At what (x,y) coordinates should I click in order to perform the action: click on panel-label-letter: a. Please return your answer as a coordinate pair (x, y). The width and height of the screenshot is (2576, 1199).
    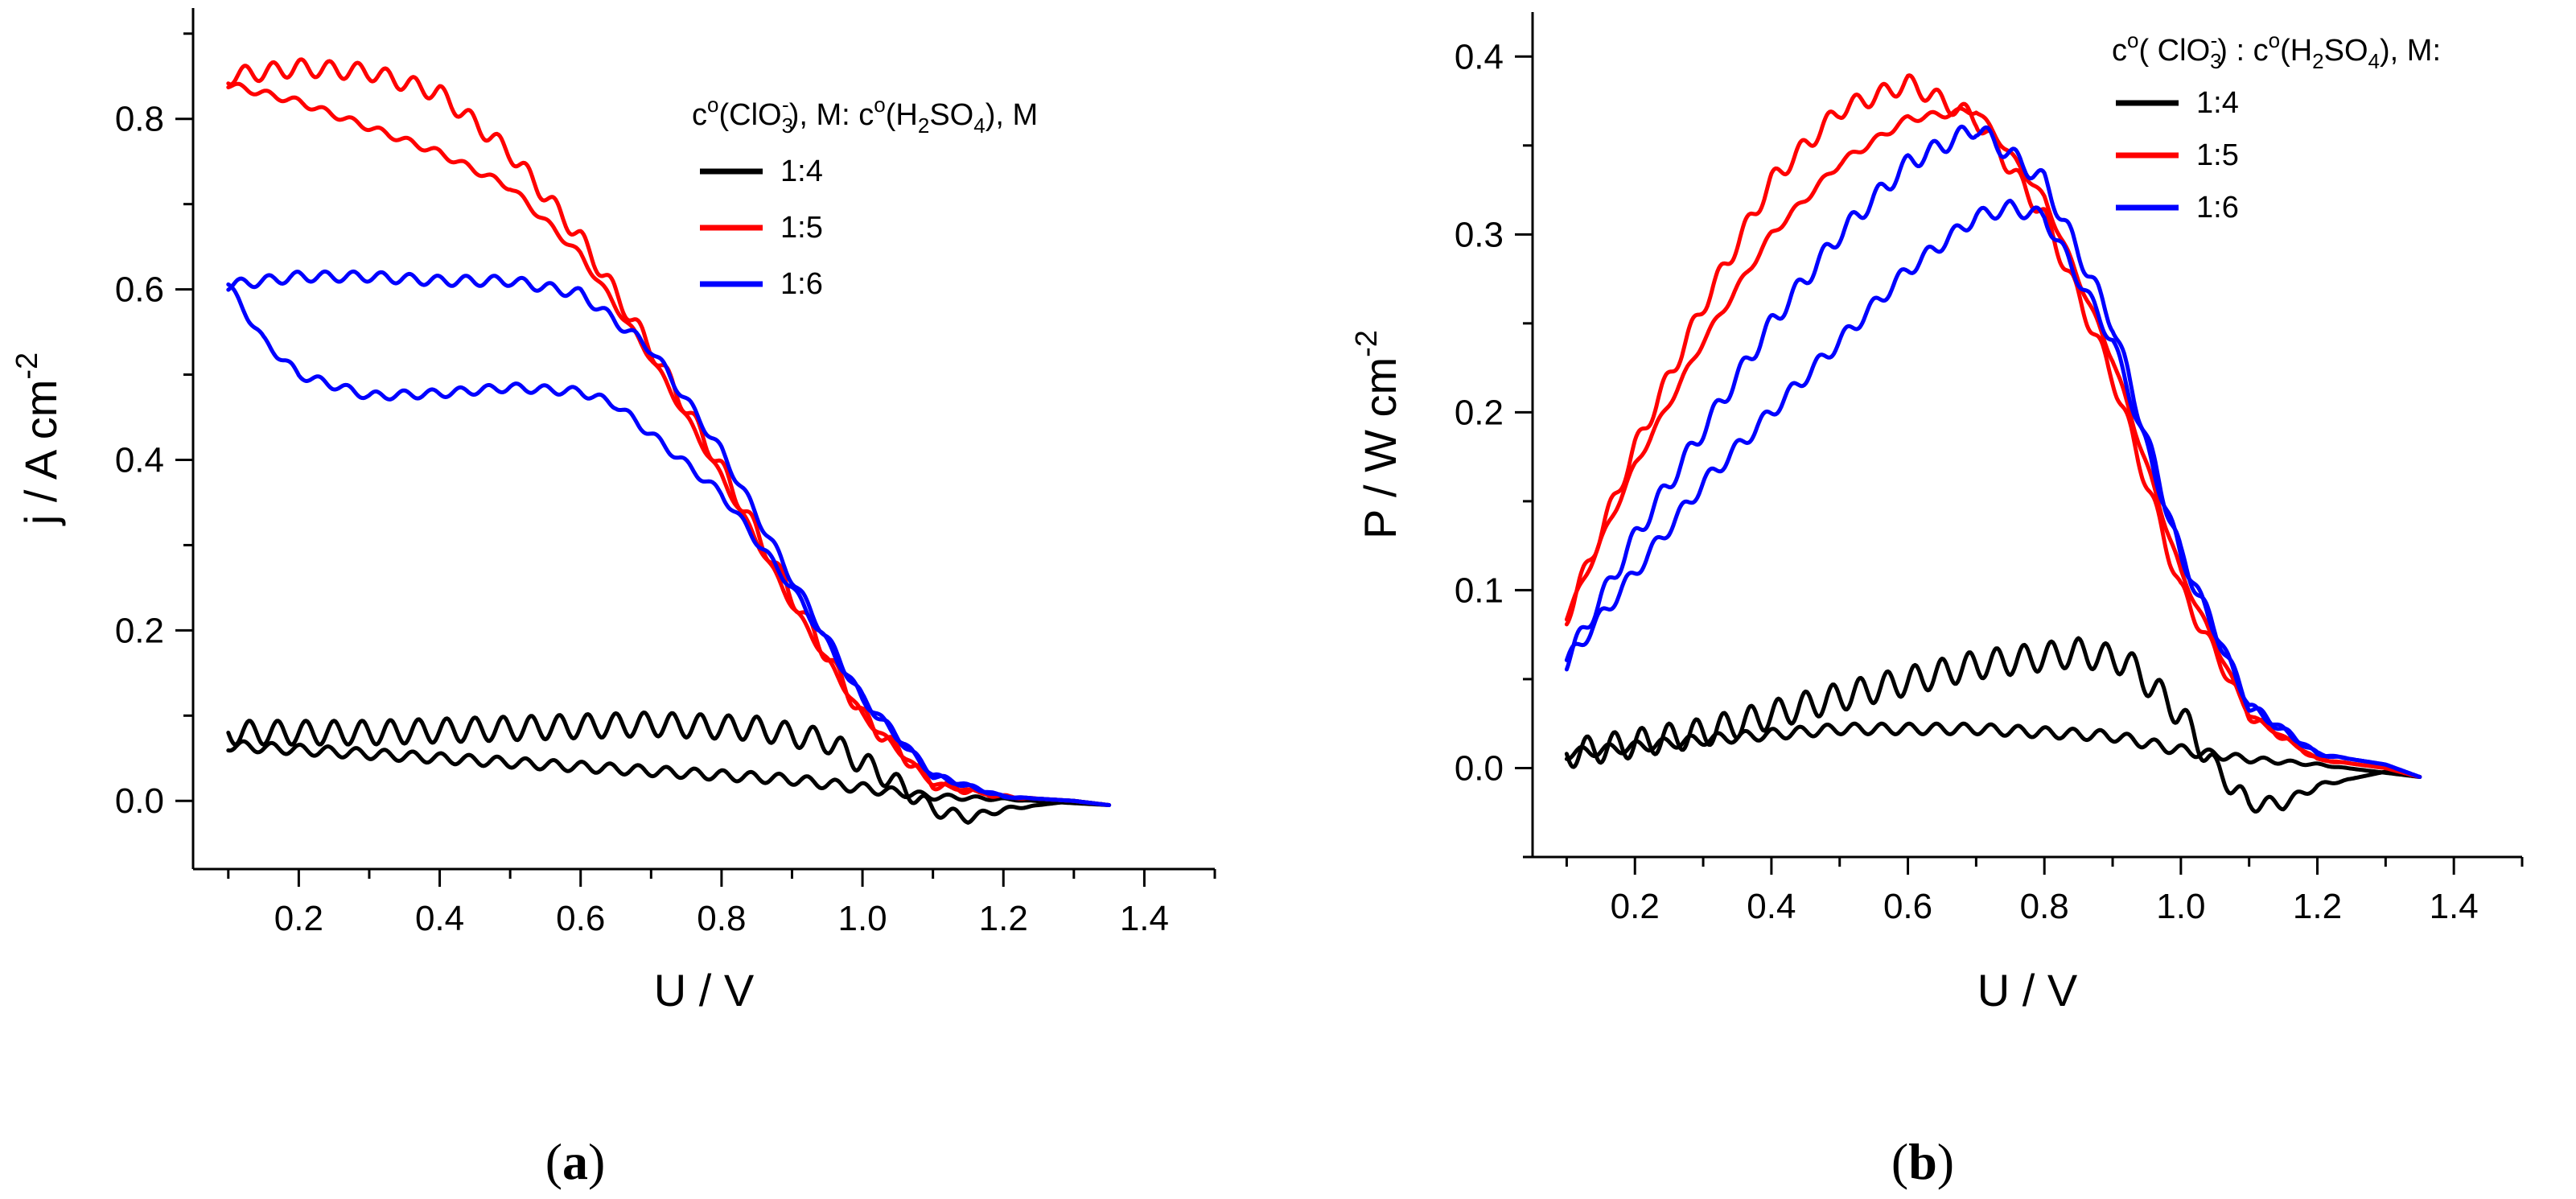
    Looking at the image, I should click on (575, 1161).